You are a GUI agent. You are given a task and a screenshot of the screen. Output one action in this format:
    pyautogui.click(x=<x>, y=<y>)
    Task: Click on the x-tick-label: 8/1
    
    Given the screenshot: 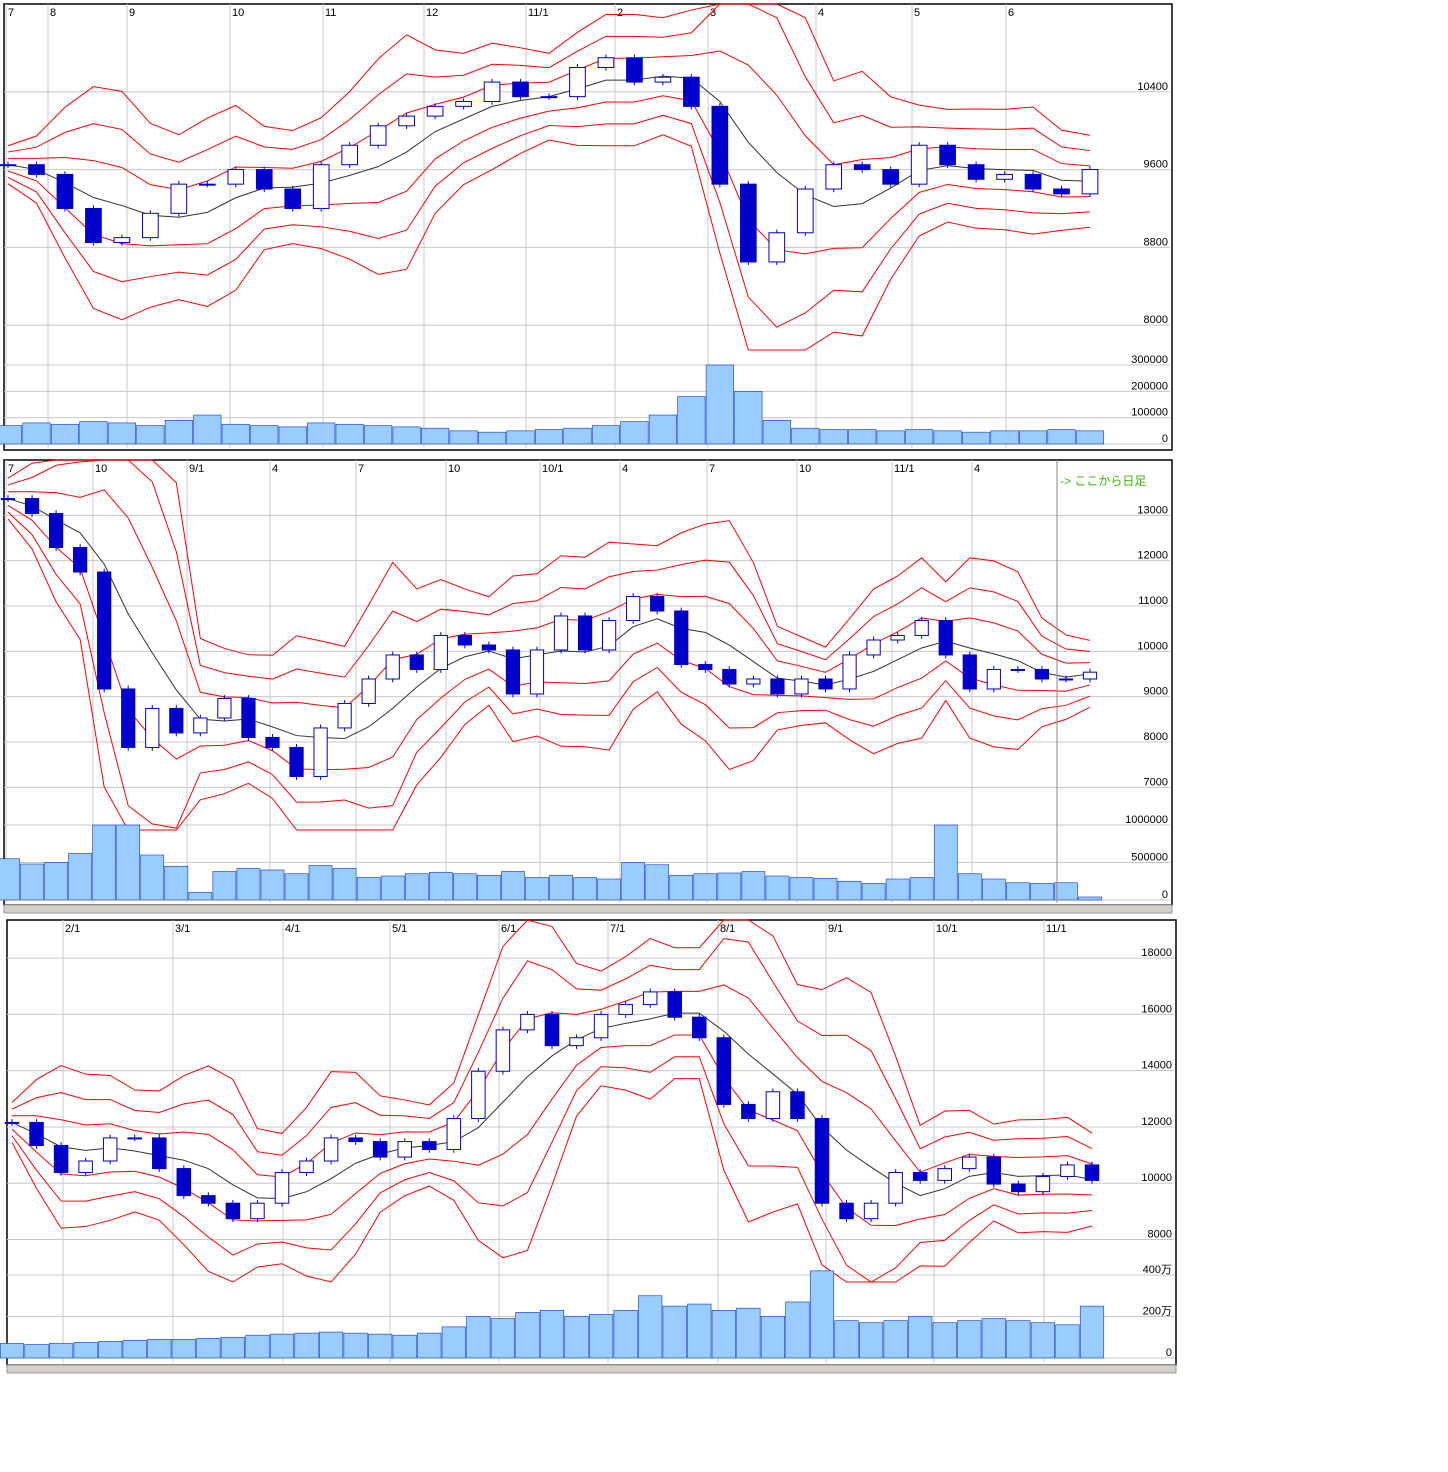 What is the action you would take?
    pyautogui.click(x=727, y=929)
    